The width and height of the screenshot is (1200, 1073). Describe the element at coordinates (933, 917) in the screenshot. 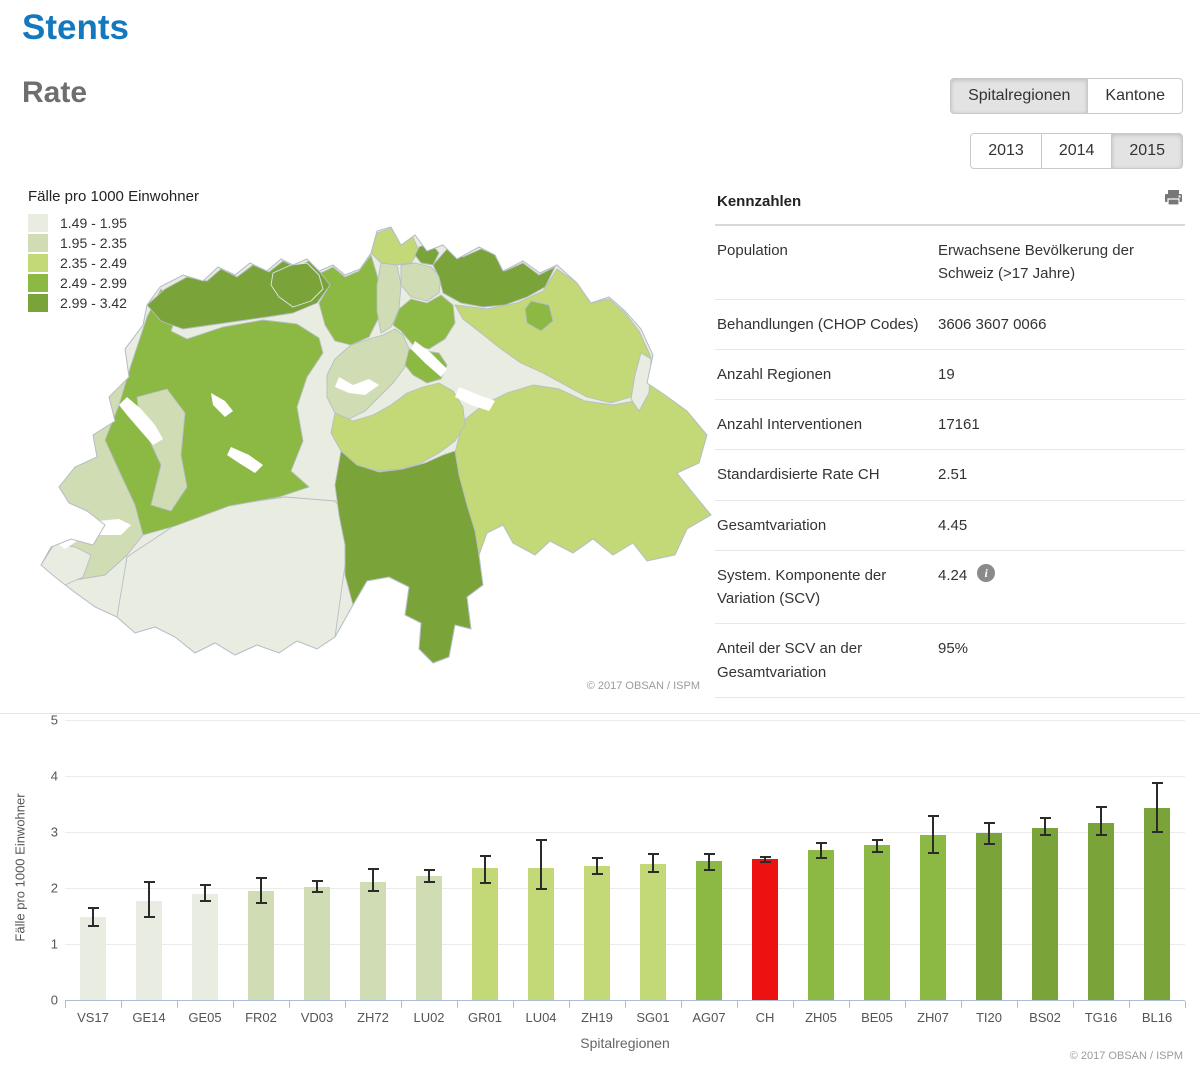

I see `bar-ZH07` at that location.